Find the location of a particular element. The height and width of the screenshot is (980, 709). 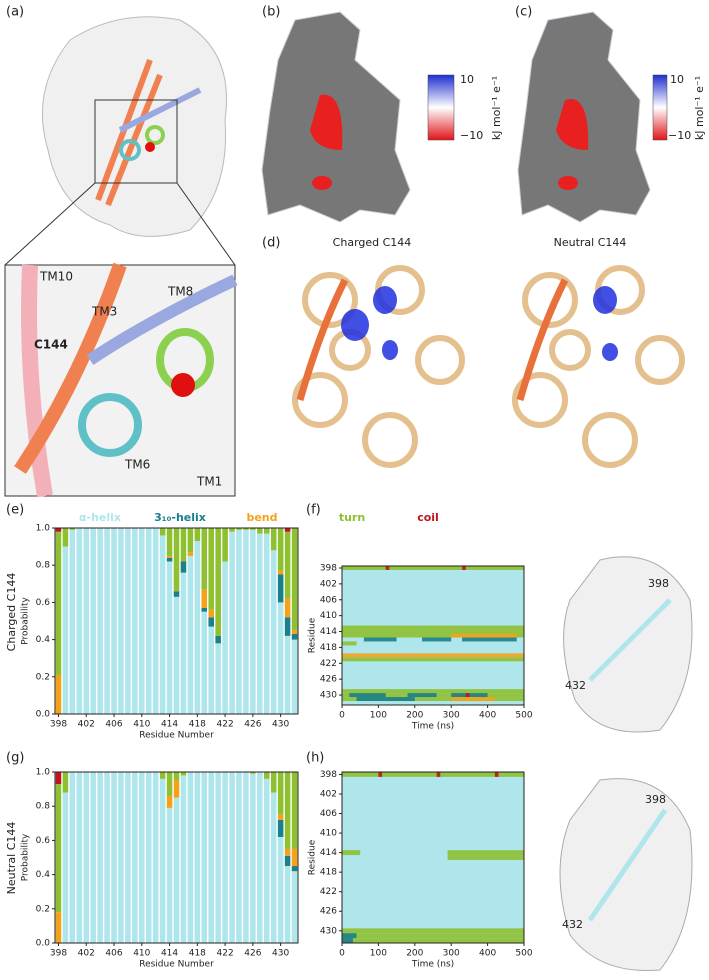

helix-label: TM6 is located at coordinates (137, 465).